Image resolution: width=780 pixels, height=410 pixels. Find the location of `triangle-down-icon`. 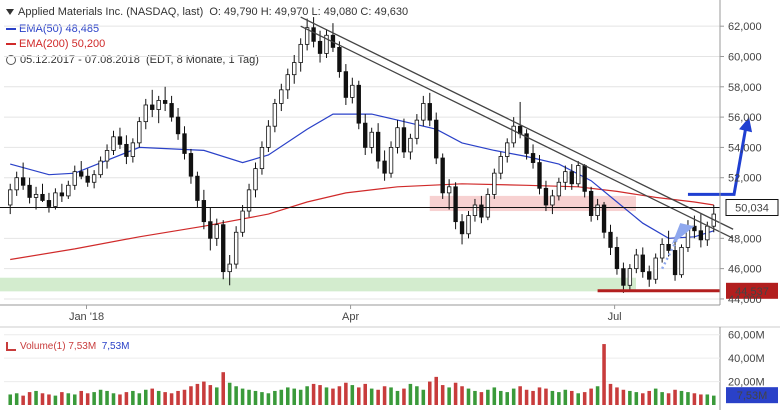

triangle-down-icon is located at coordinates (10, 12).